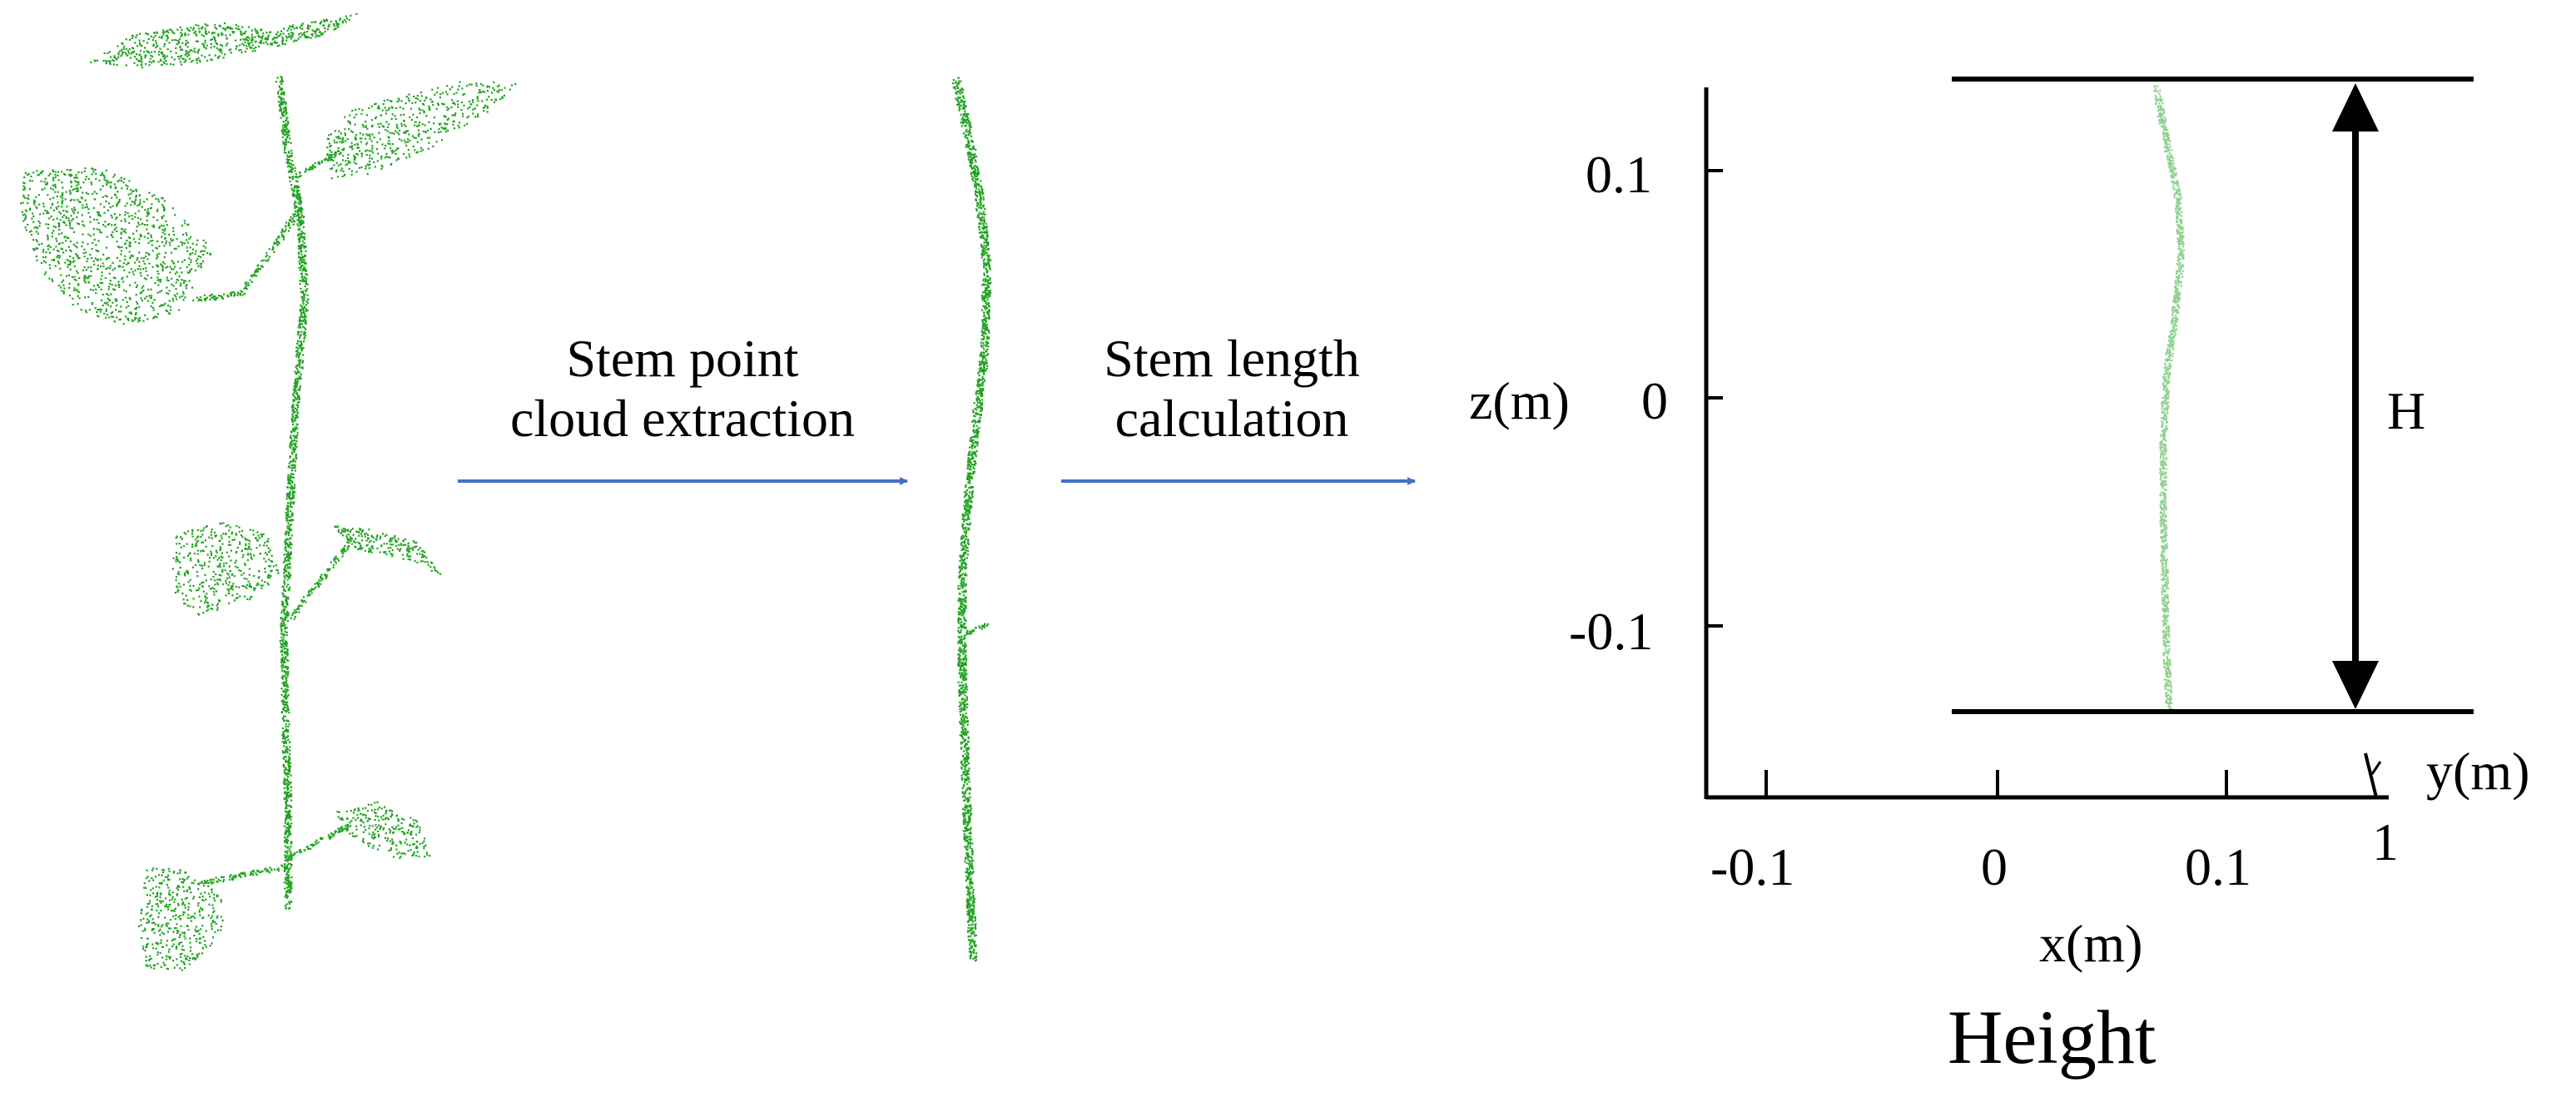 The width and height of the screenshot is (2576, 1102). I want to click on z-tick-label: 0.1, so click(1619, 174).